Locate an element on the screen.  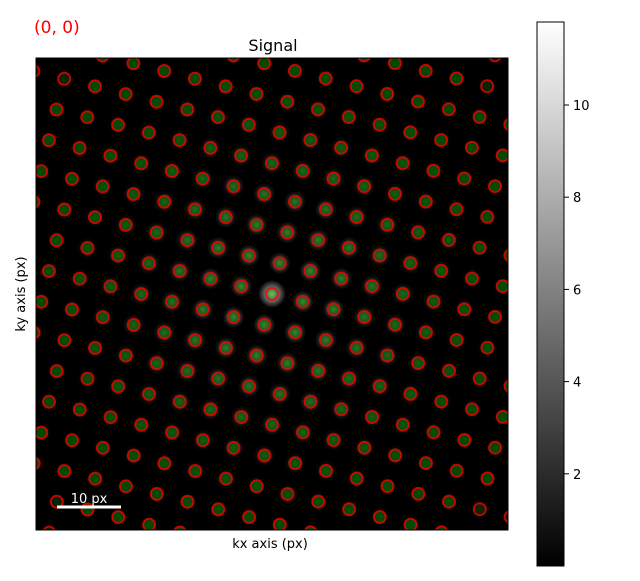
colorbar is located at coordinates (550, 294).